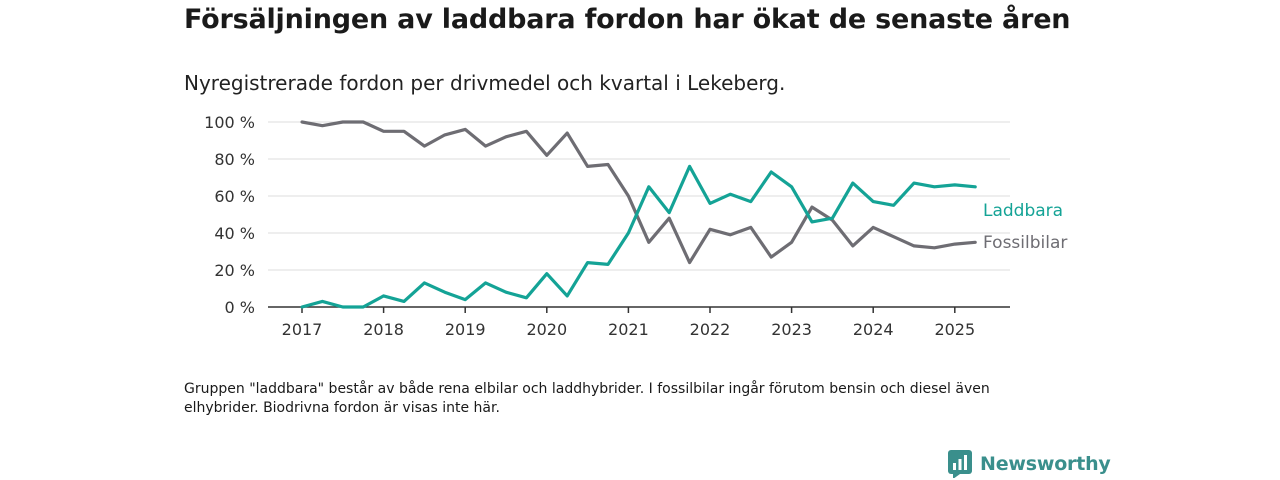 The height and width of the screenshot is (480, 1280). What do you see at coordinates (1045, 464) in the screenshot?
I see `brand-name: Newsworthy` at bounding box center [1045, 464].